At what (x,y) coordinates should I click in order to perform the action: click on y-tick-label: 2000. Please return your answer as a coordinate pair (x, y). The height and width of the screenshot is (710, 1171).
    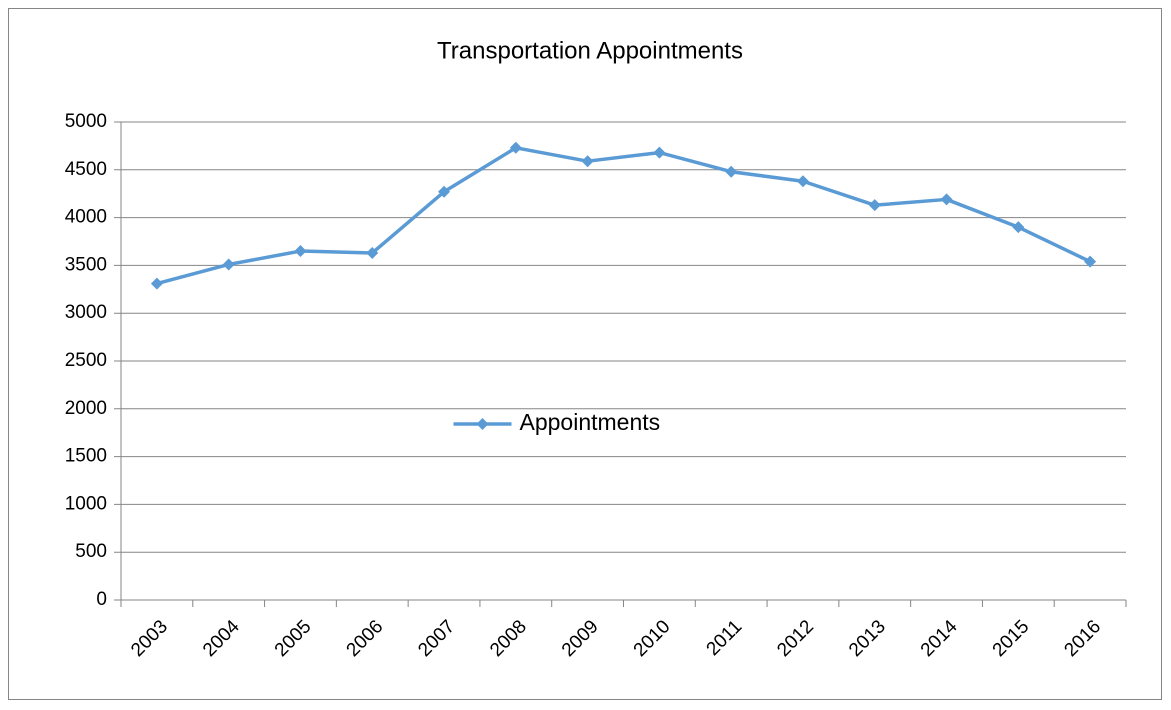
    Looking at the image, I should click on (86, 408).